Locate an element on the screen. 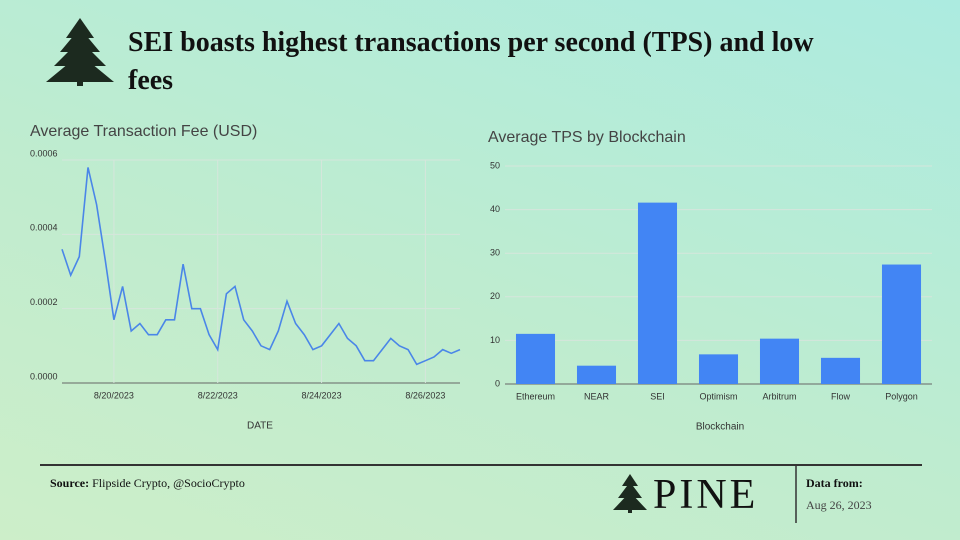 The height and width of the screenshot is (540, 960). y-tick-label: 30 is located at coordinates (495, 253).